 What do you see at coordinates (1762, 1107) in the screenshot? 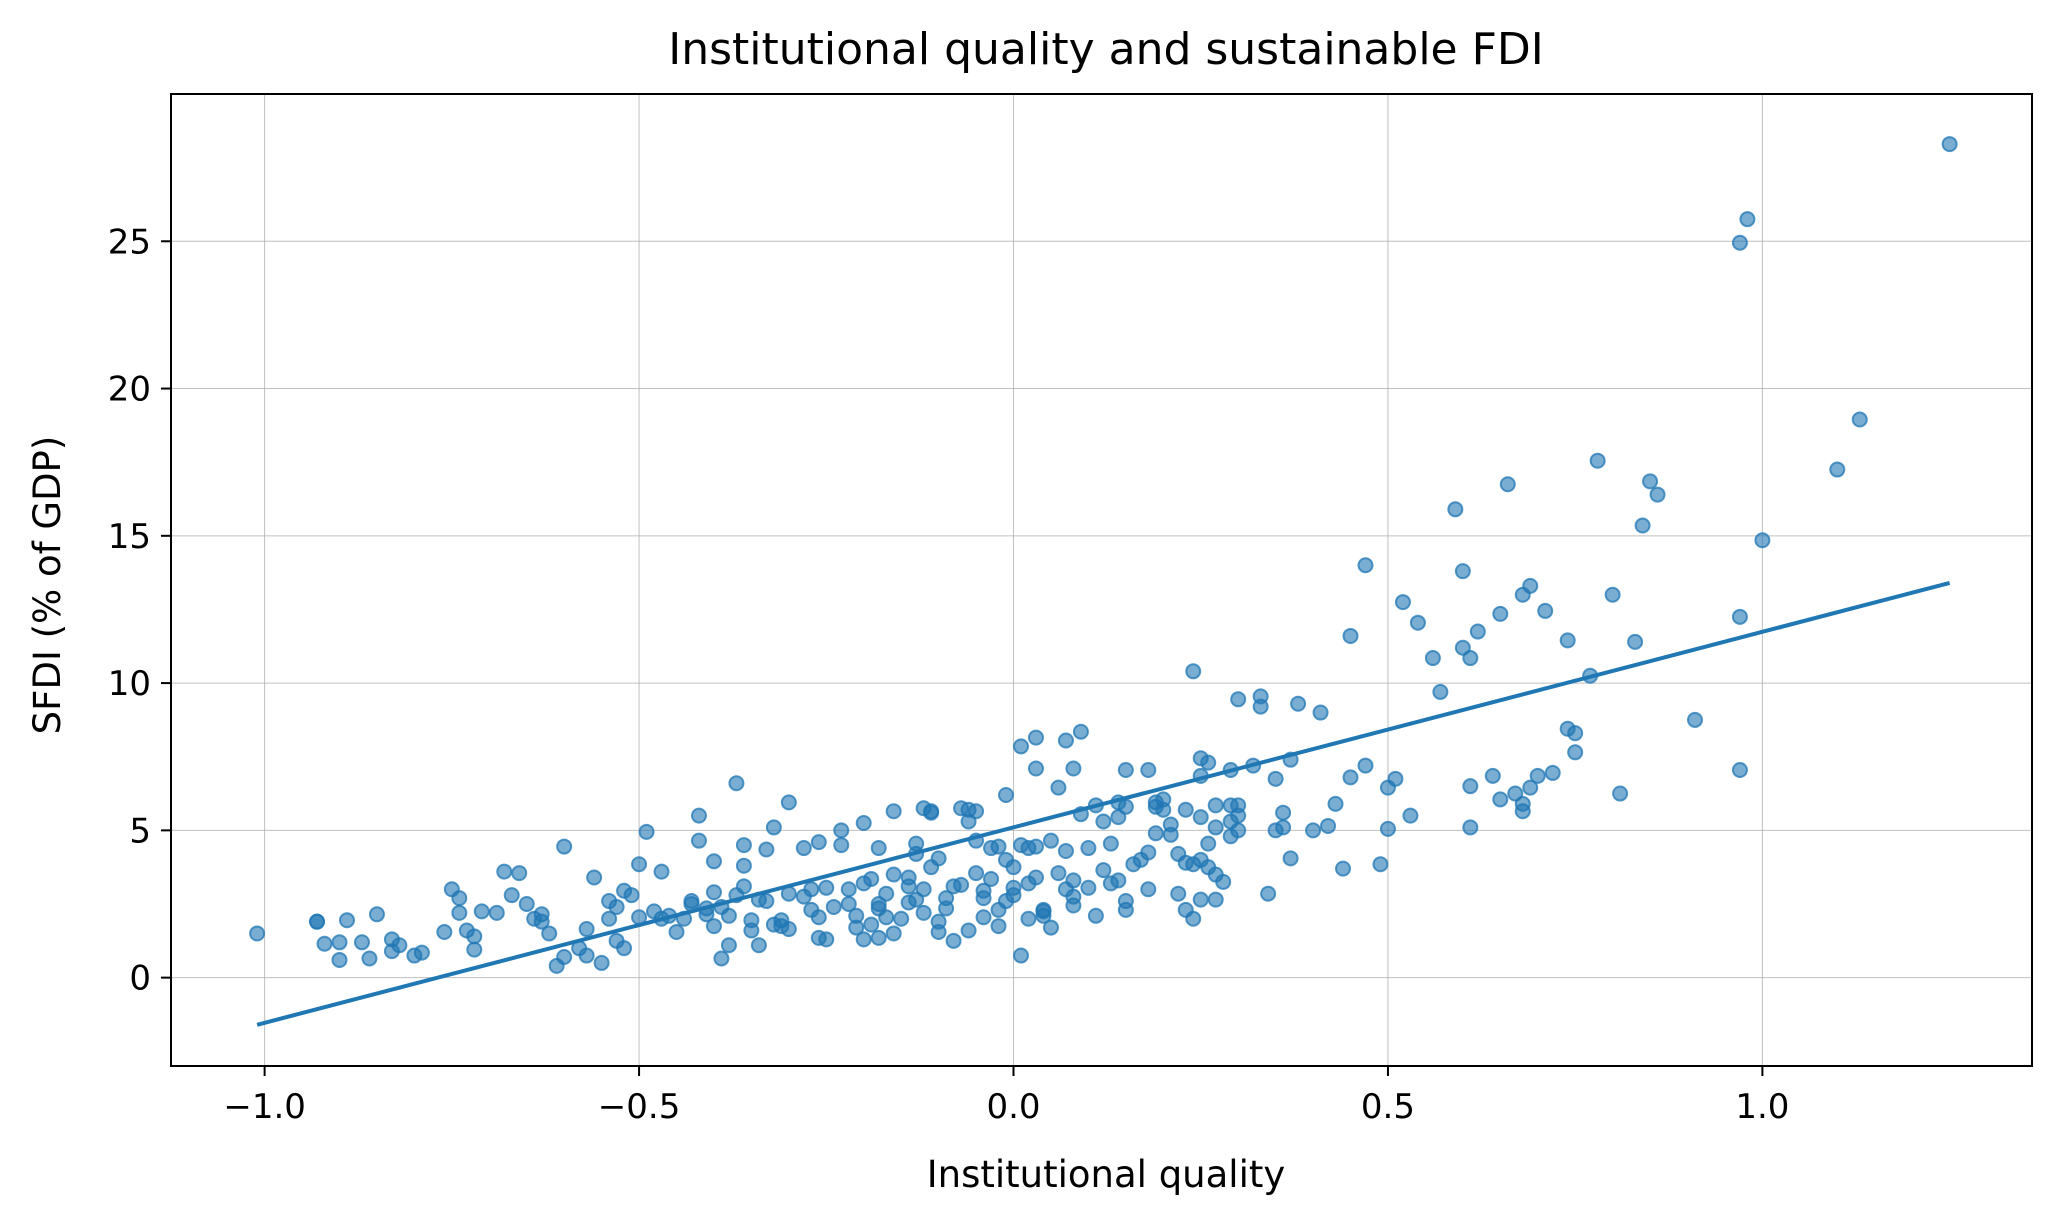
I see `x-tick-label: 1.0` at bounding box center [1762, 1107].